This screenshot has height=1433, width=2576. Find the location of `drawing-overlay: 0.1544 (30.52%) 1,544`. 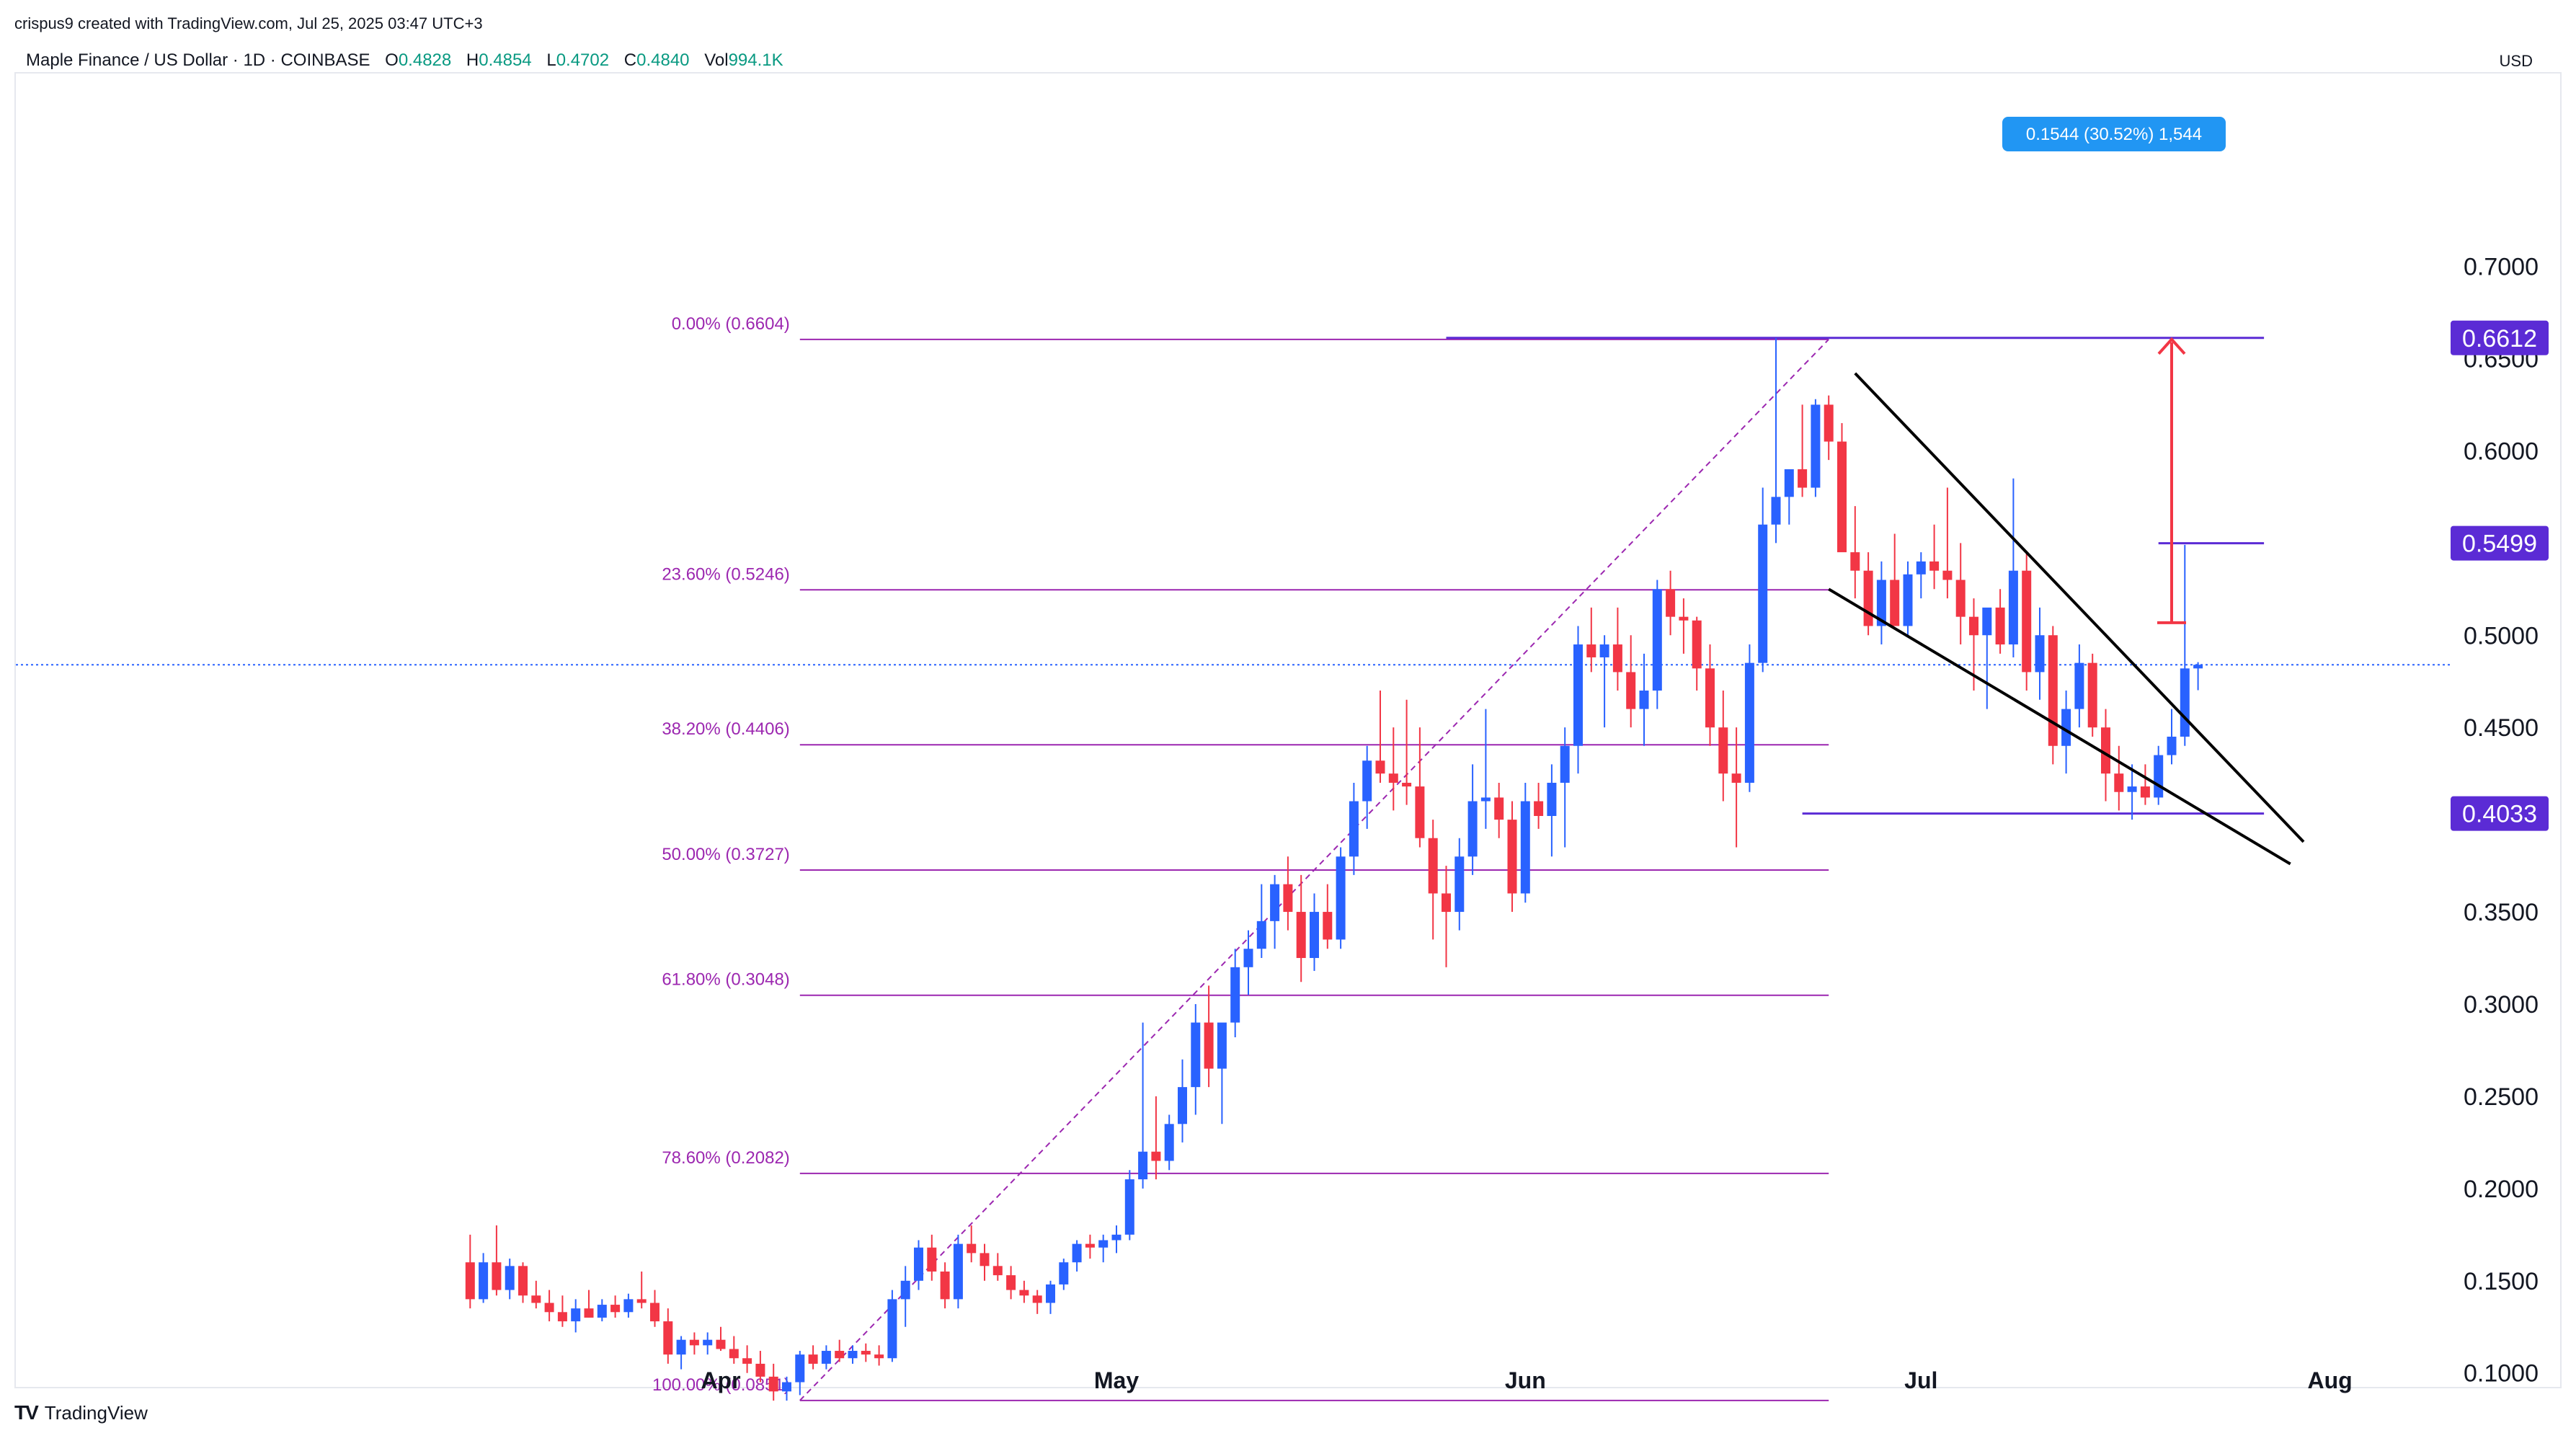

drawing-overlay: 0.1544 (30.52%) 1,544 is located at coordinates (2066, 491).